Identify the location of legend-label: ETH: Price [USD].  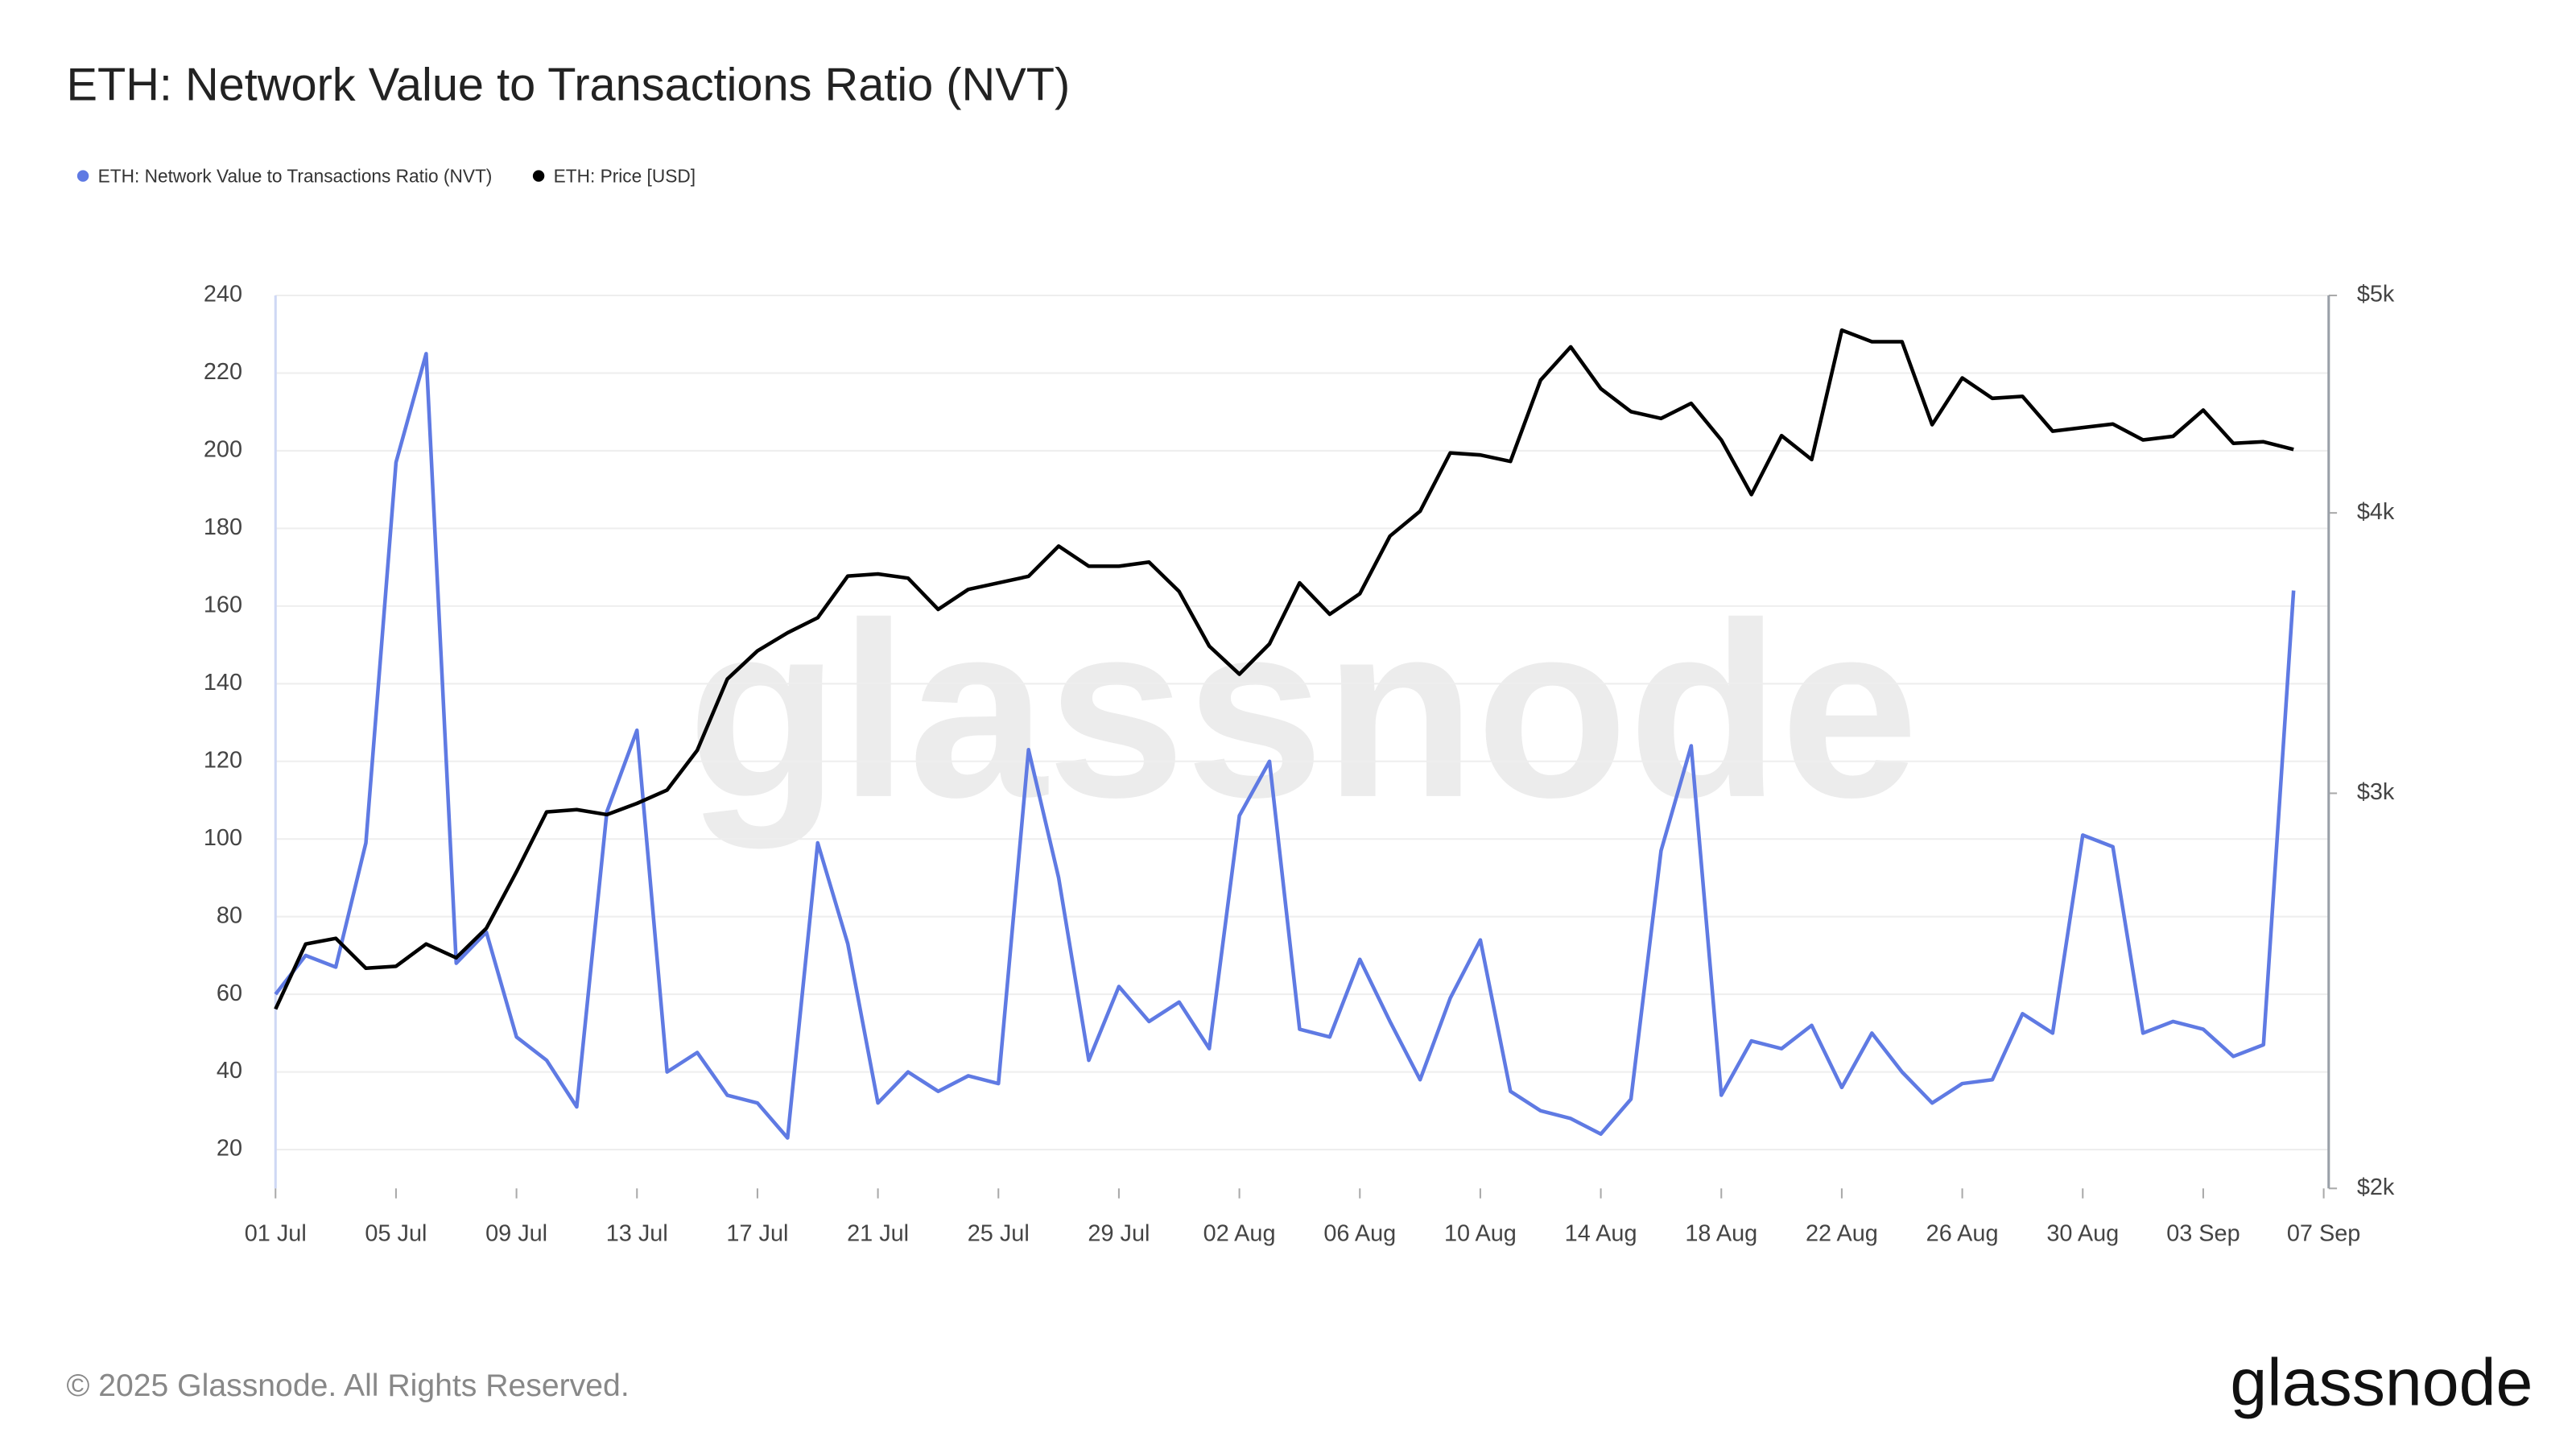
(625, 176).